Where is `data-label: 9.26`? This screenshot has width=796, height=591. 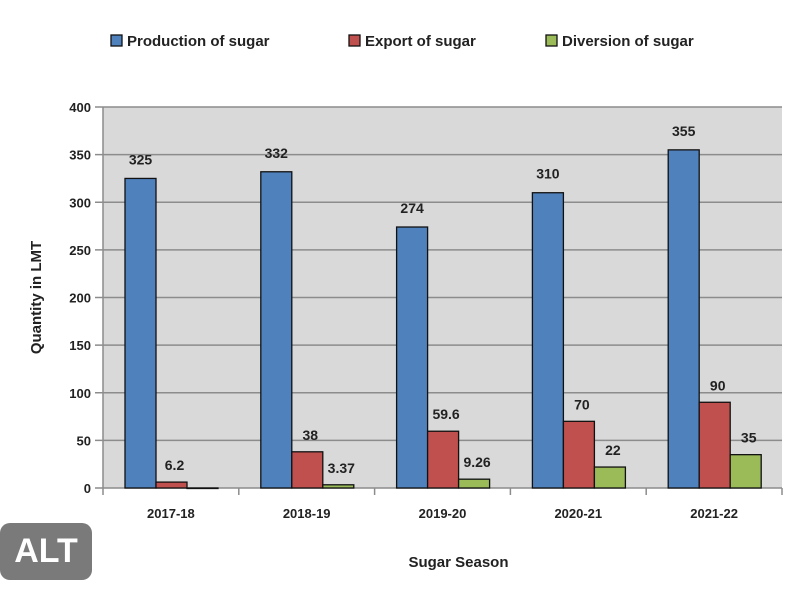 data-label: 9.26 is located at coordinates (476, 462).